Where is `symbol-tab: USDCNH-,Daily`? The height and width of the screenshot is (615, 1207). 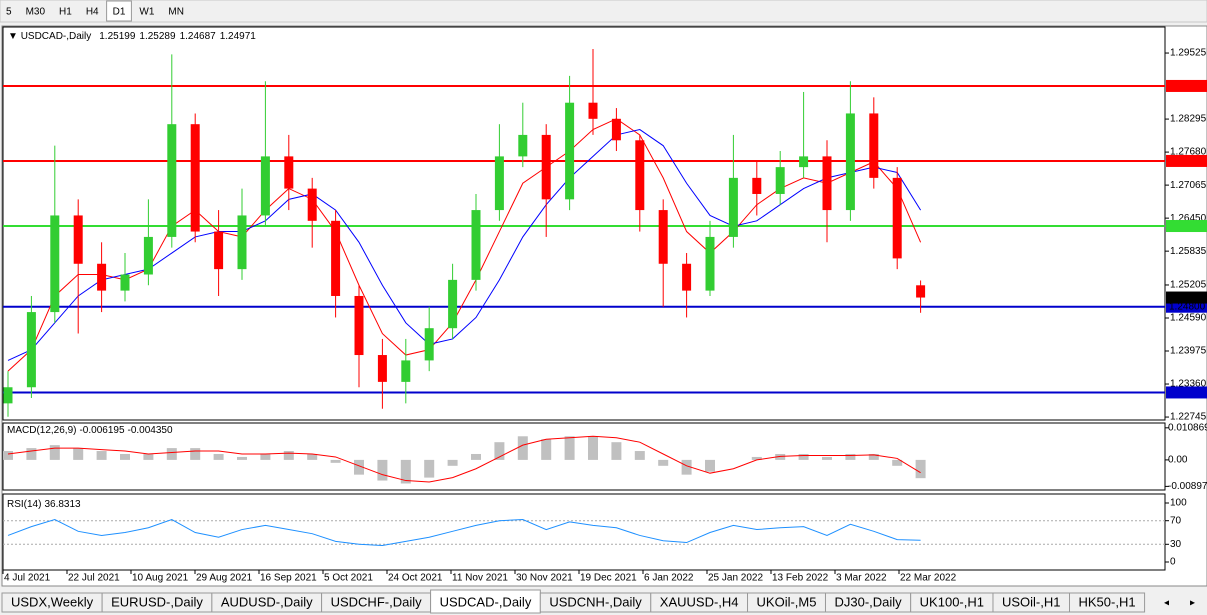 symbol-tab: USDCNH-,Daily is located at coordinates (595, 602).